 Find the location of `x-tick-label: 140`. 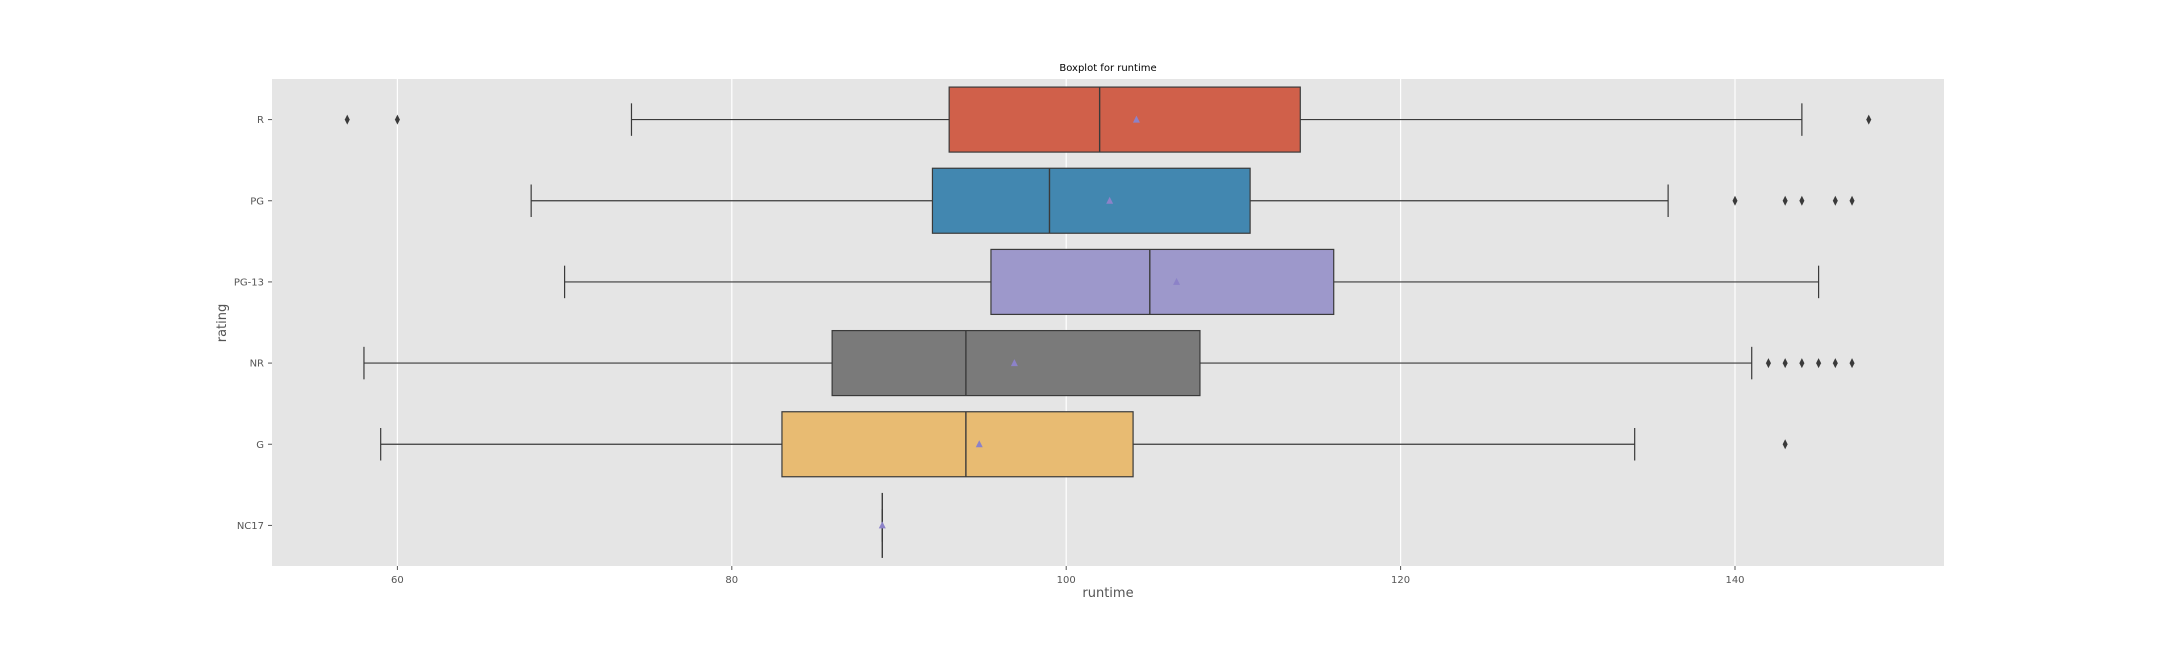

x-tick-label: 140 is located at coordinates (1734, 580).